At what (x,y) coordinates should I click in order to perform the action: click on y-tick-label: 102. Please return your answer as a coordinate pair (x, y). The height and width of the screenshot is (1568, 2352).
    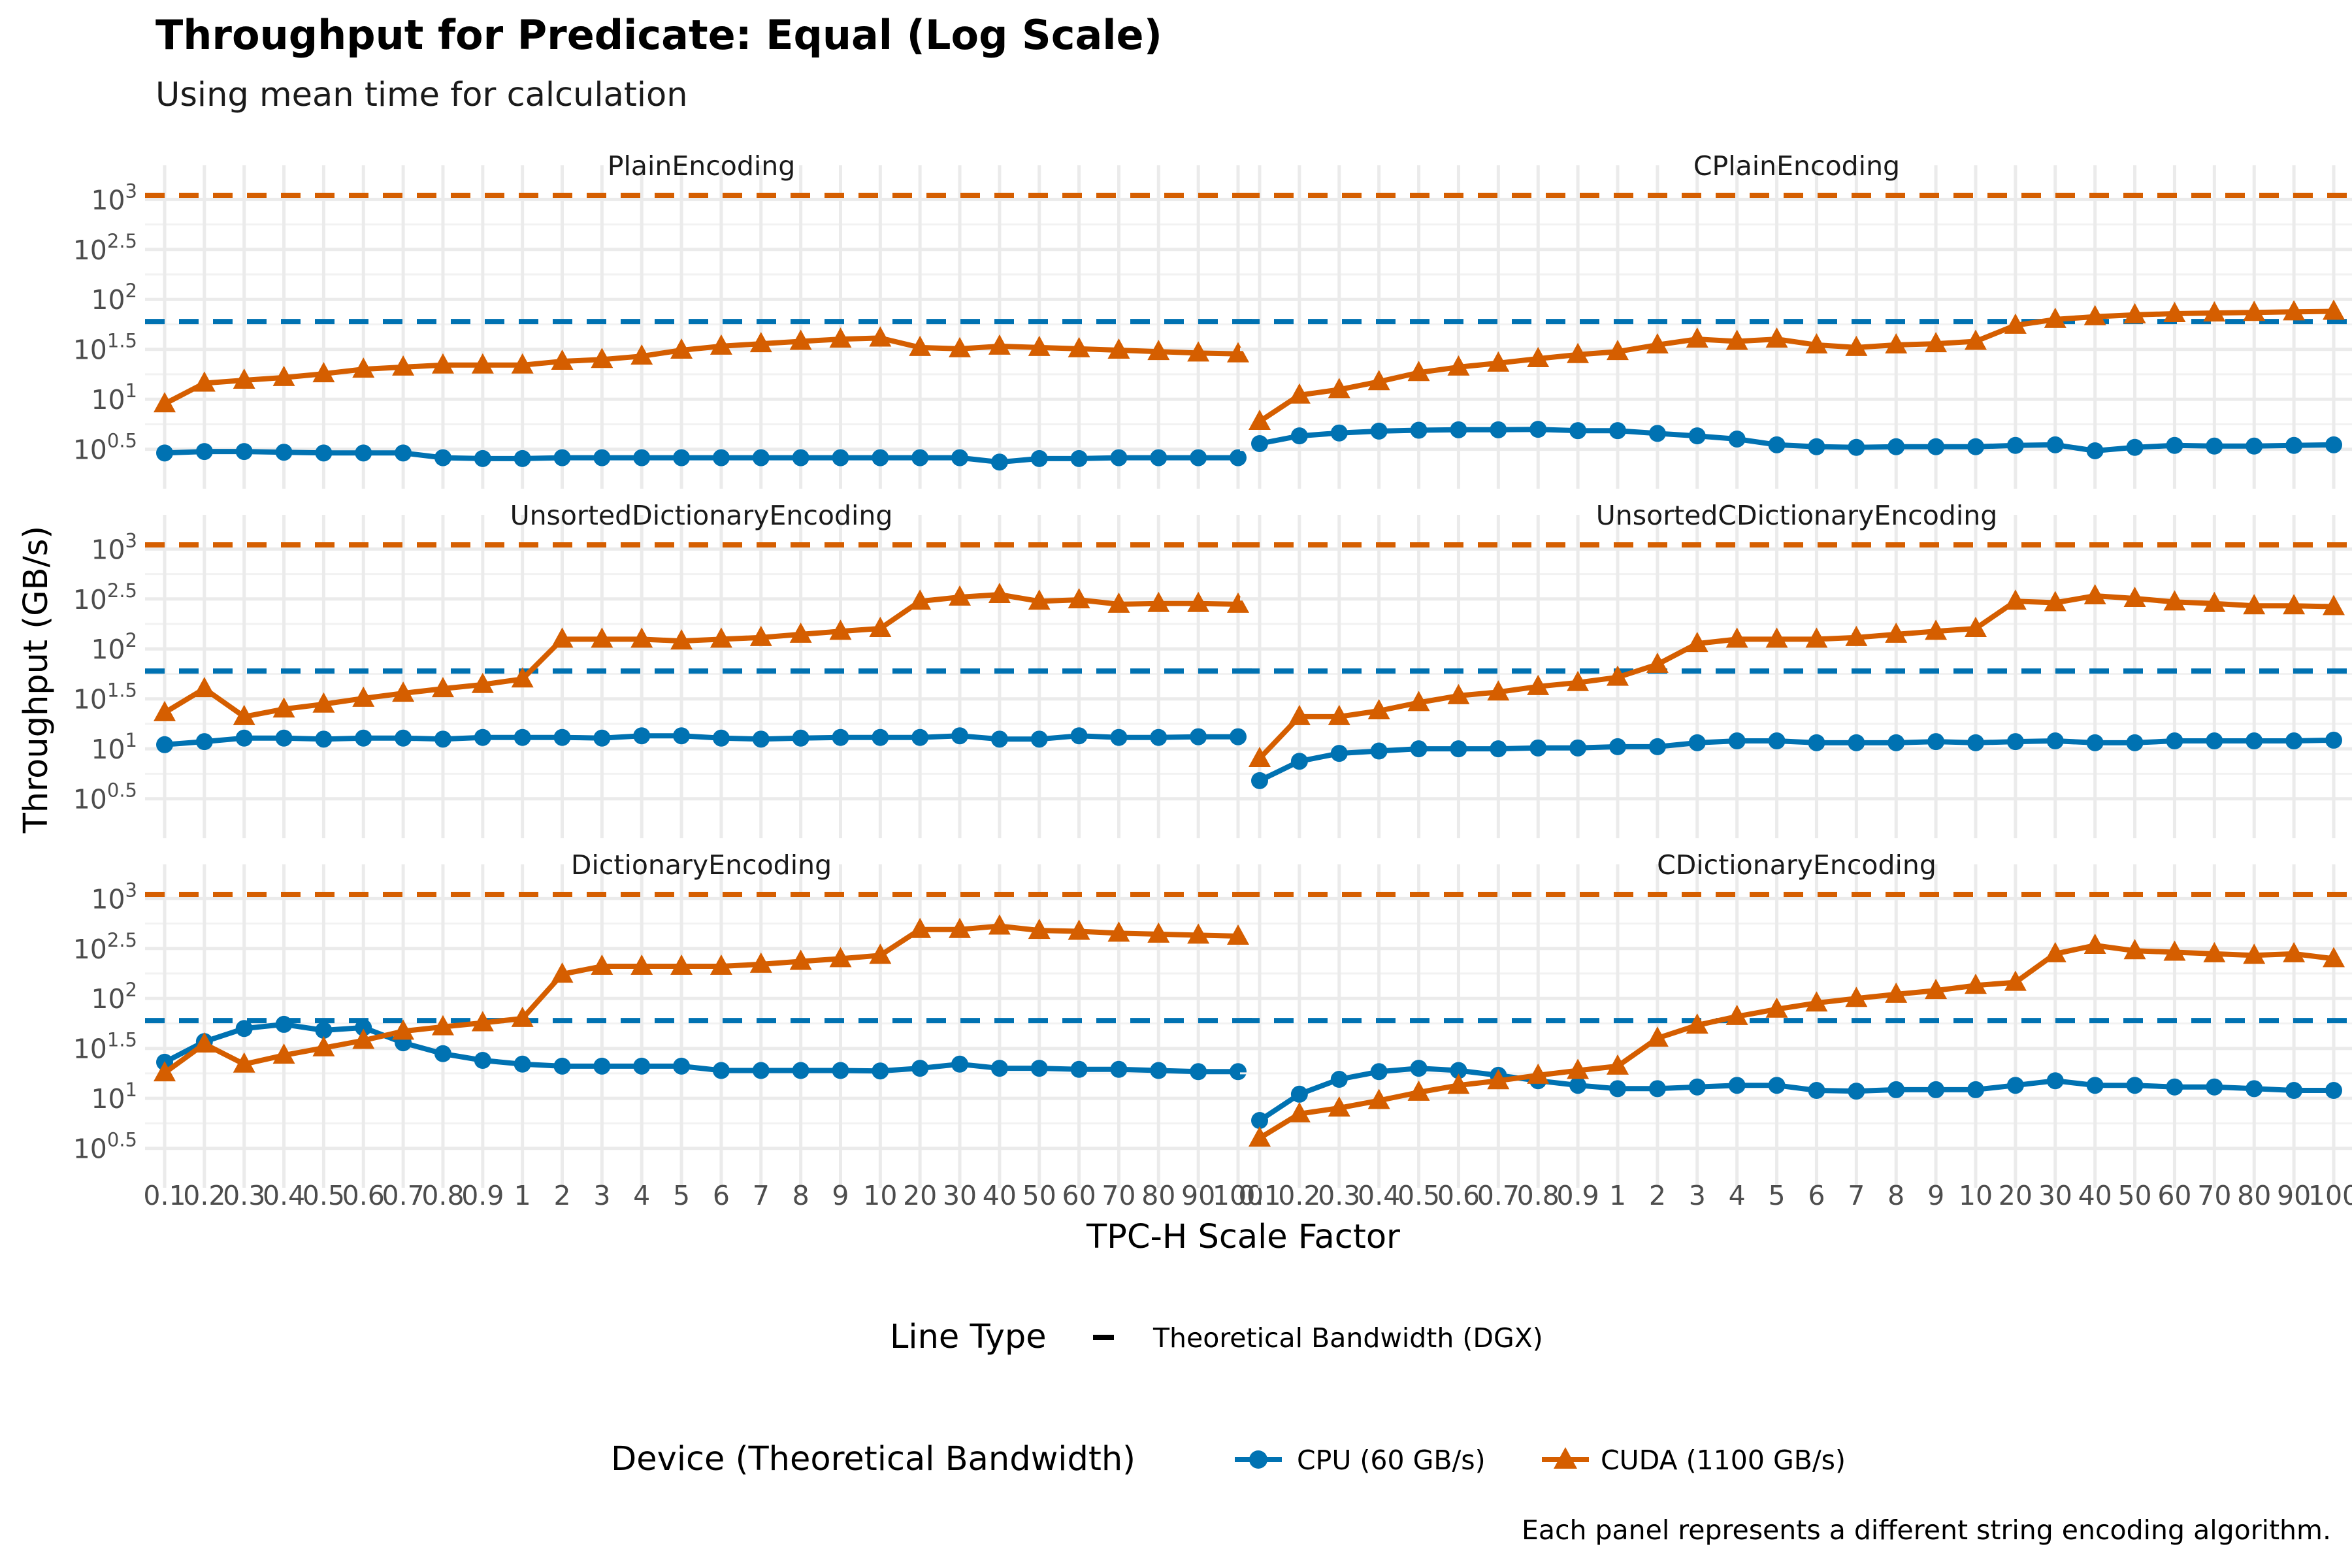
    Looking at the image, I should click on (114, 647).